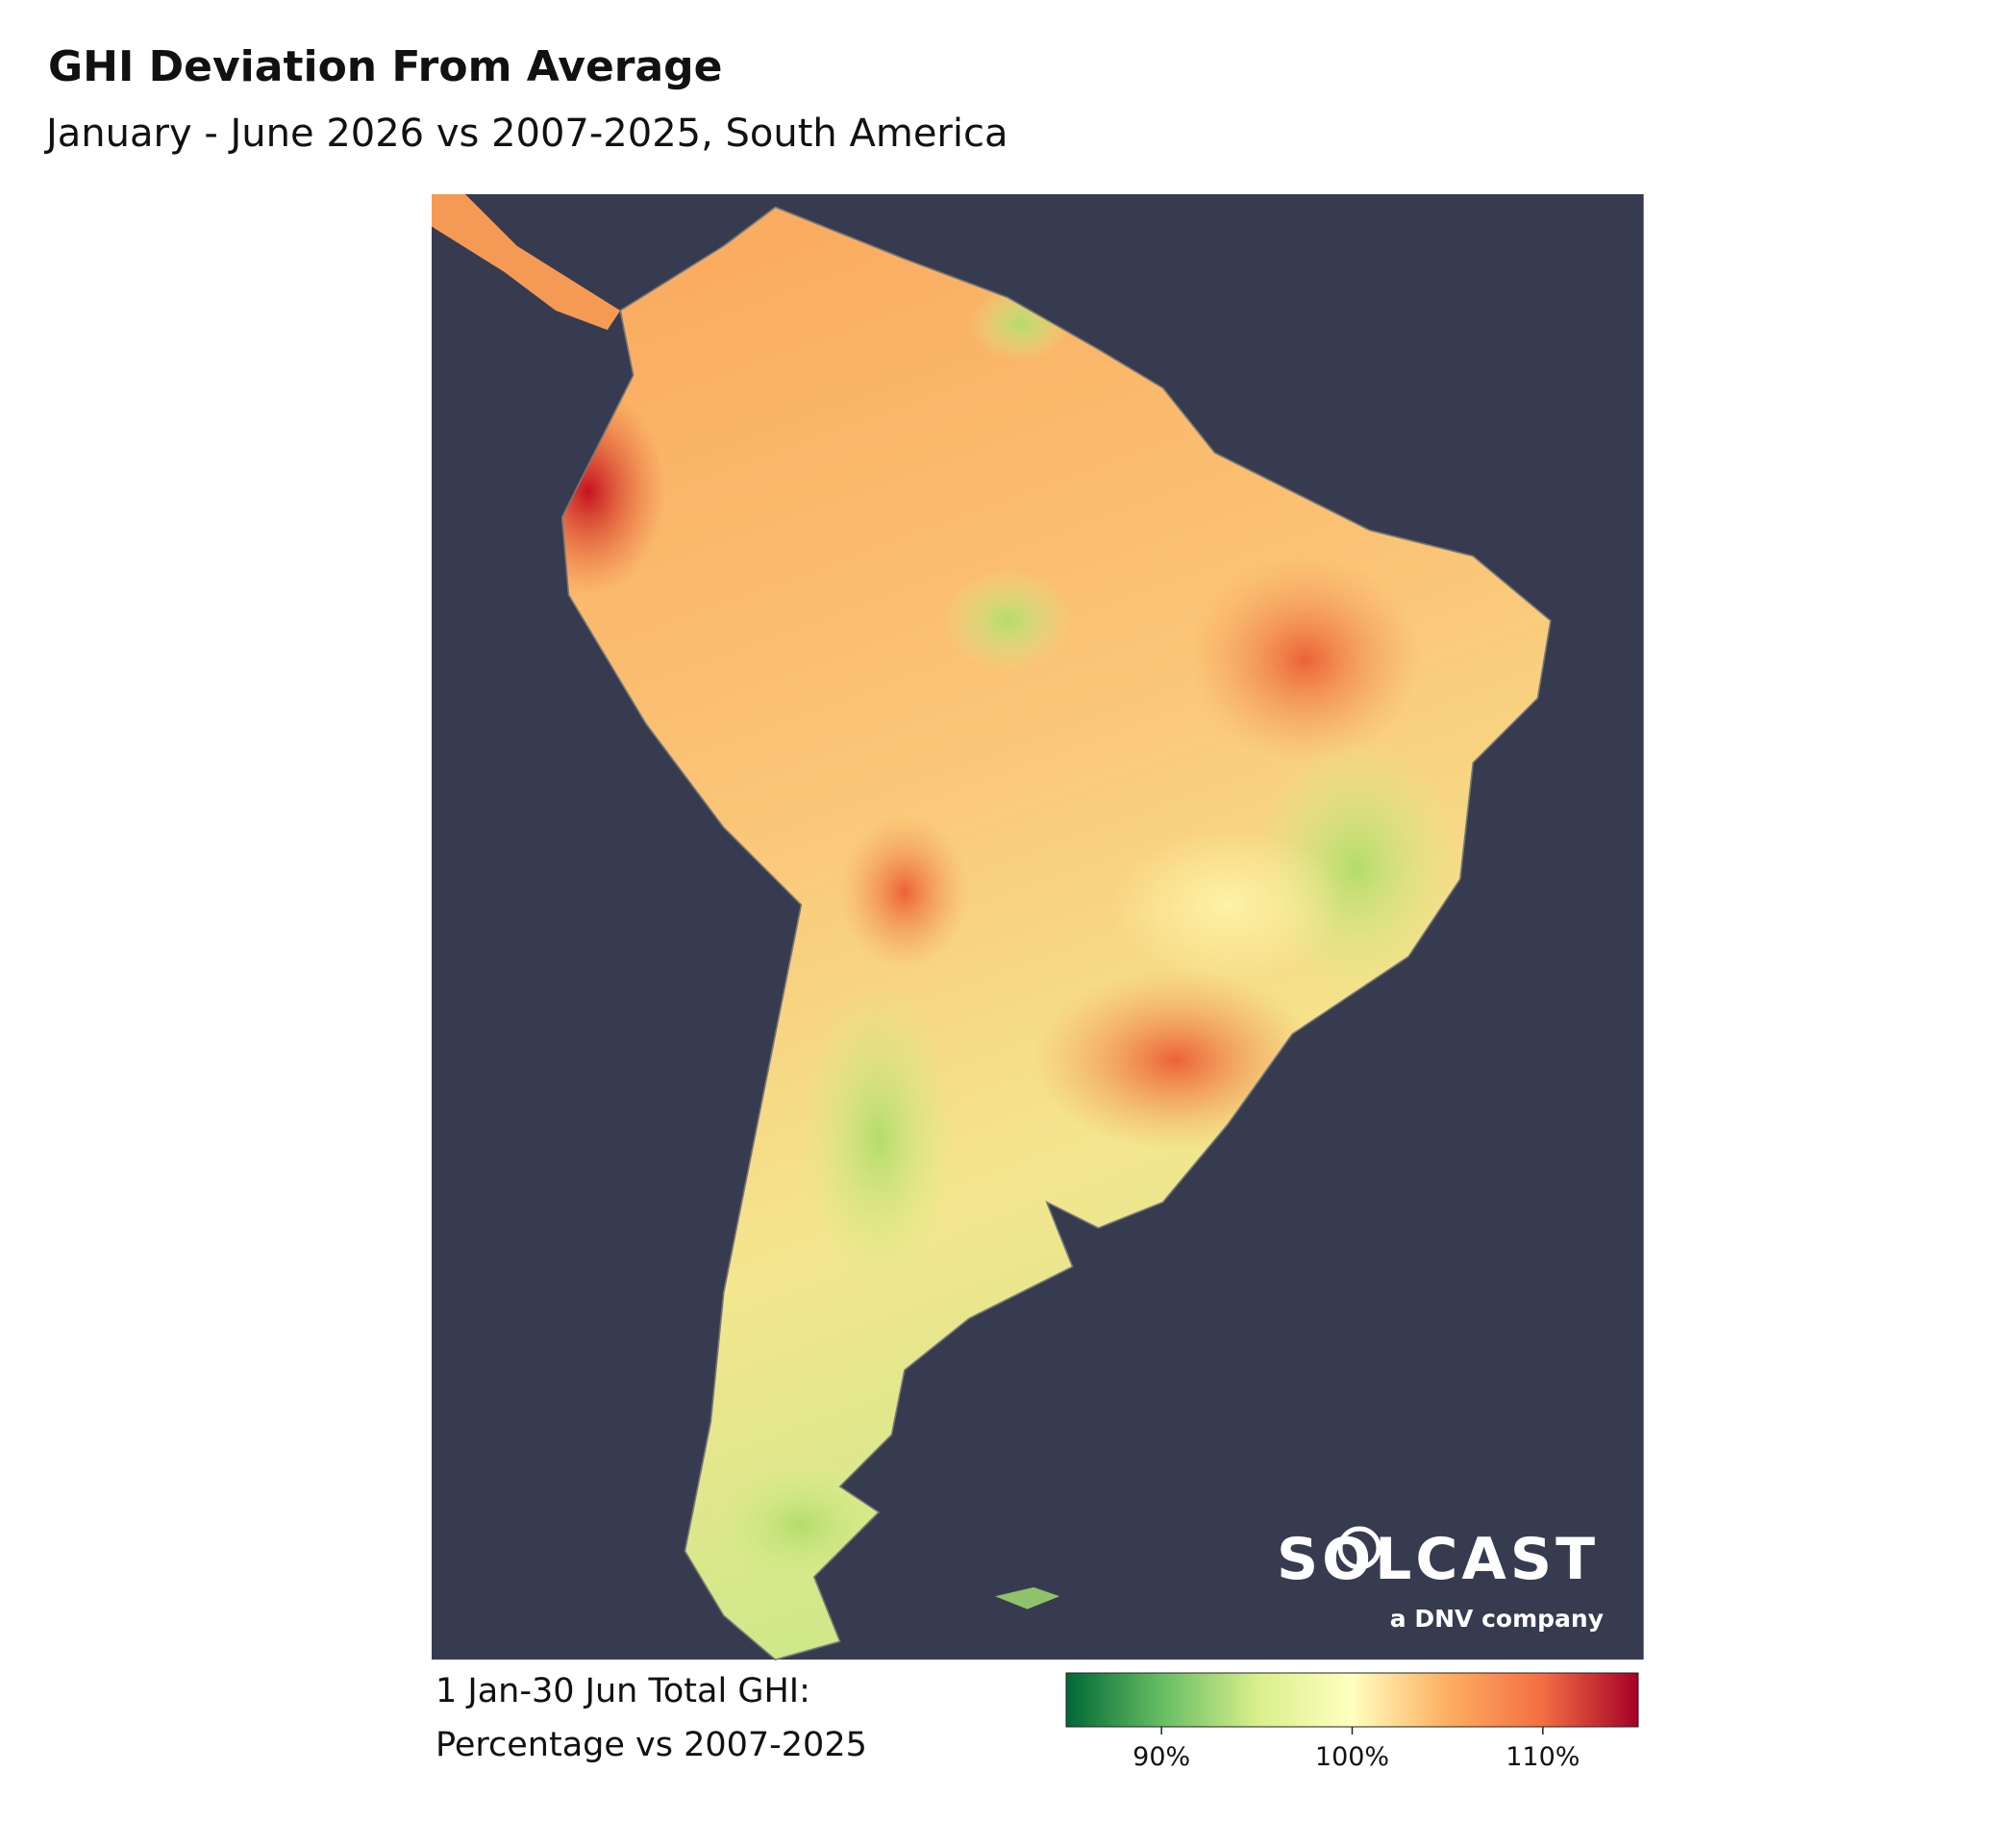 This screenshot has width=2016, height=1822. What do you see at coordinates (651, 1745) in the screenshot?
I see `legend-title: Percentage vs 2007-2025` at bounding box center [651, 1745].